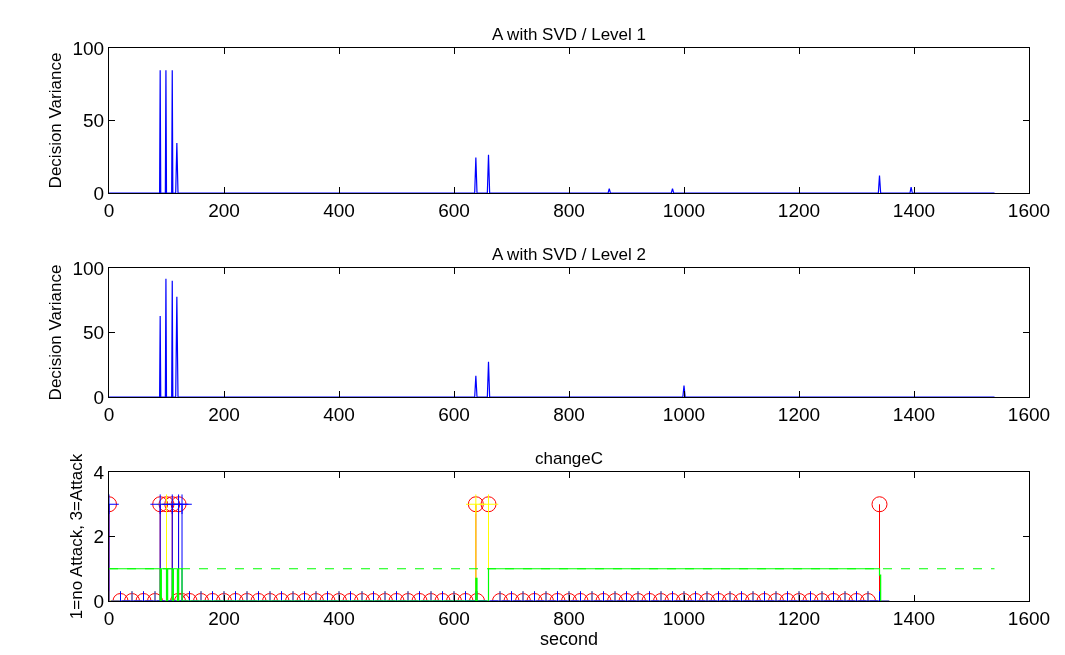 This screenshot has height=655, width=1065. What do you see at coordinates (99, 472) in the screenshot?
I see `y-tick-label: 4` at bounding box center [99, 472].